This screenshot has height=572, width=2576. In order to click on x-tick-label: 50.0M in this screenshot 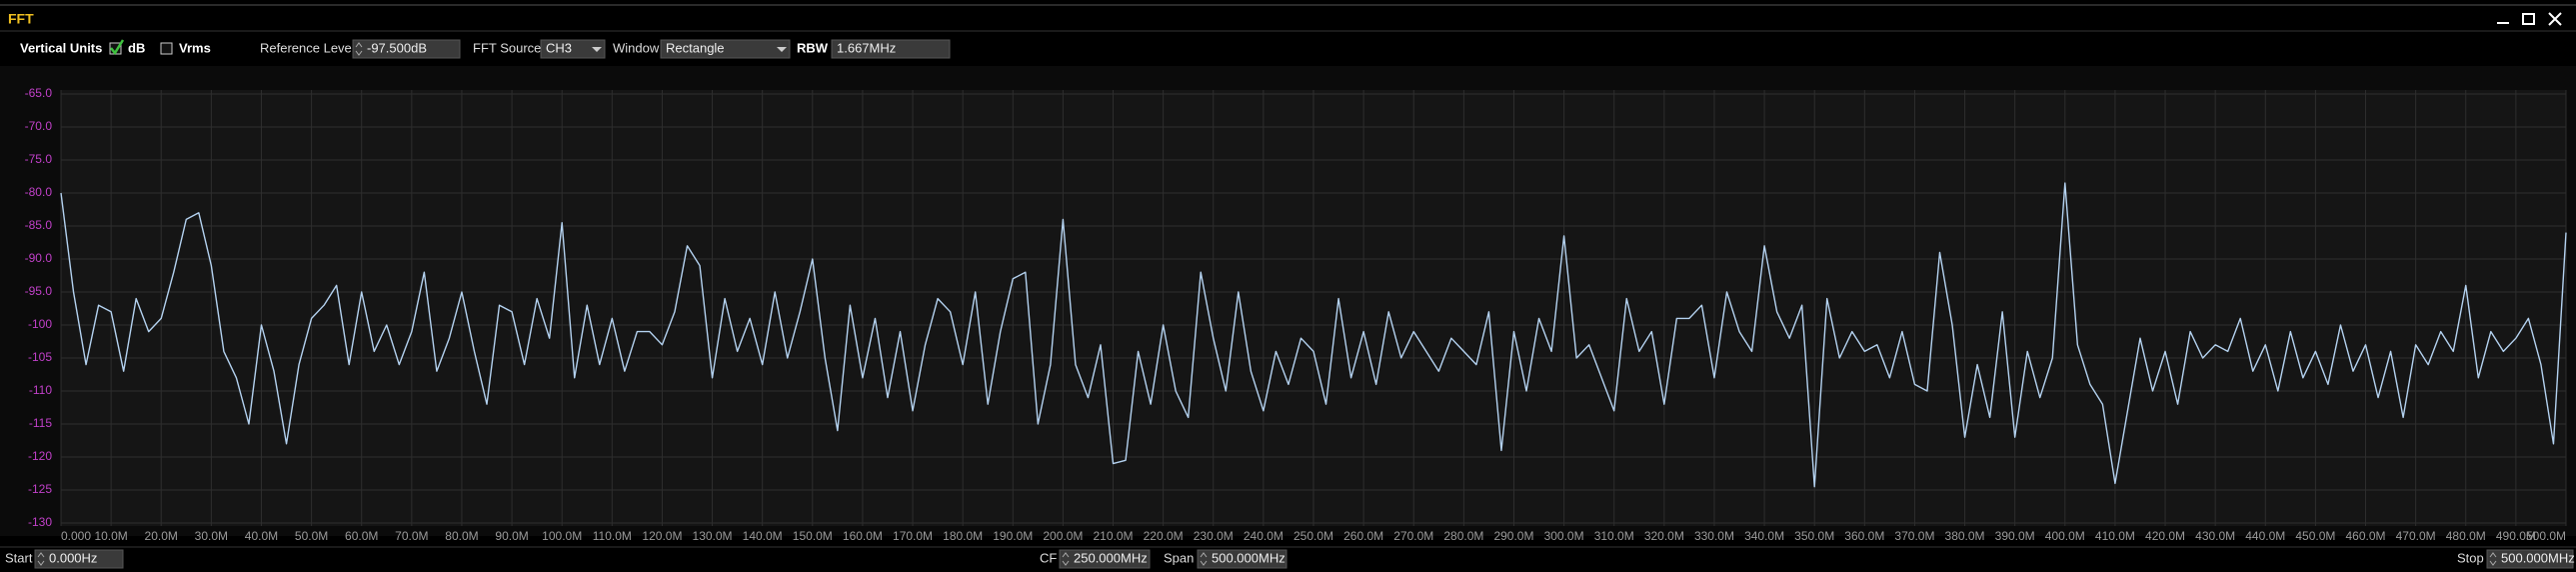, I will do `click(311, 536)`.